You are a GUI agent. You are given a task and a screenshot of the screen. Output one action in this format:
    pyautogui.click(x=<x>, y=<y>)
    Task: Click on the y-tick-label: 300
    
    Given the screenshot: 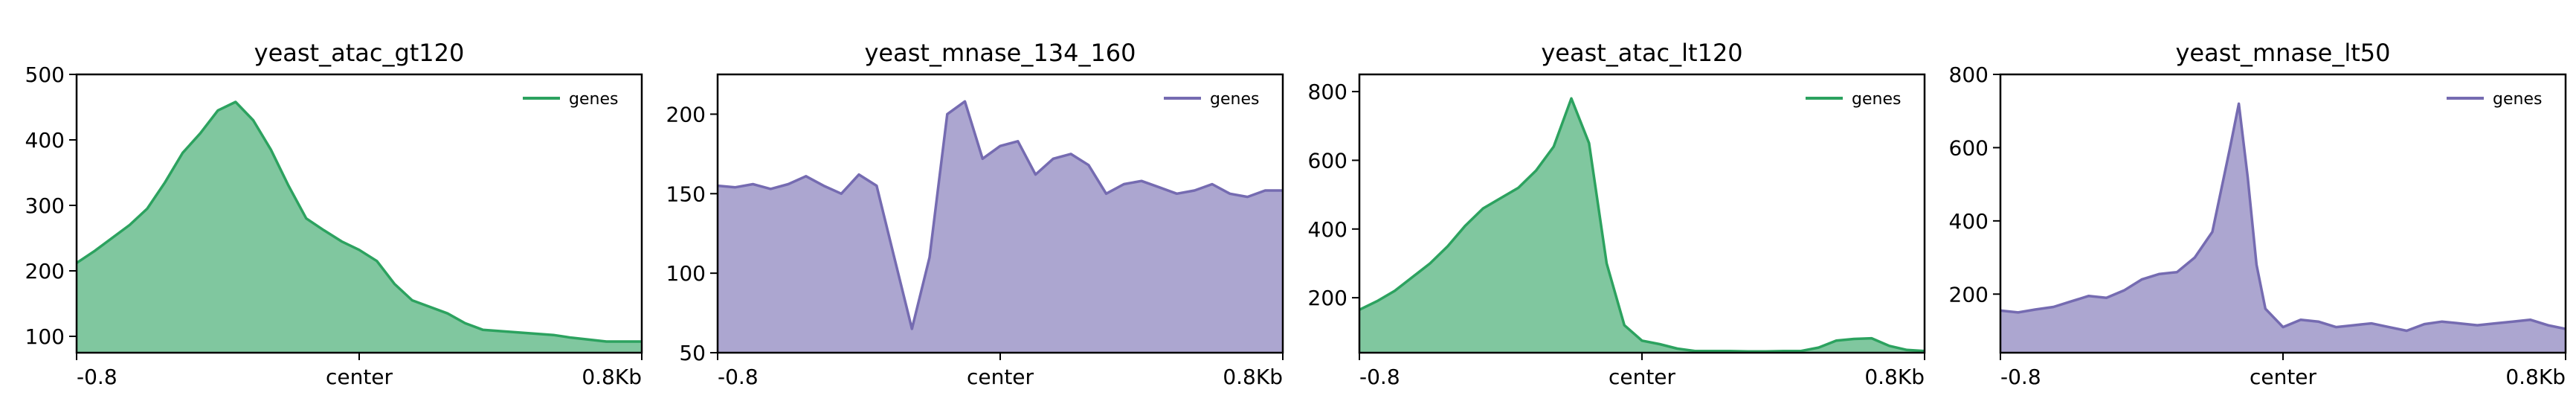 What is the action you would take?
    pyautogui.click(x=45, y=205)
    